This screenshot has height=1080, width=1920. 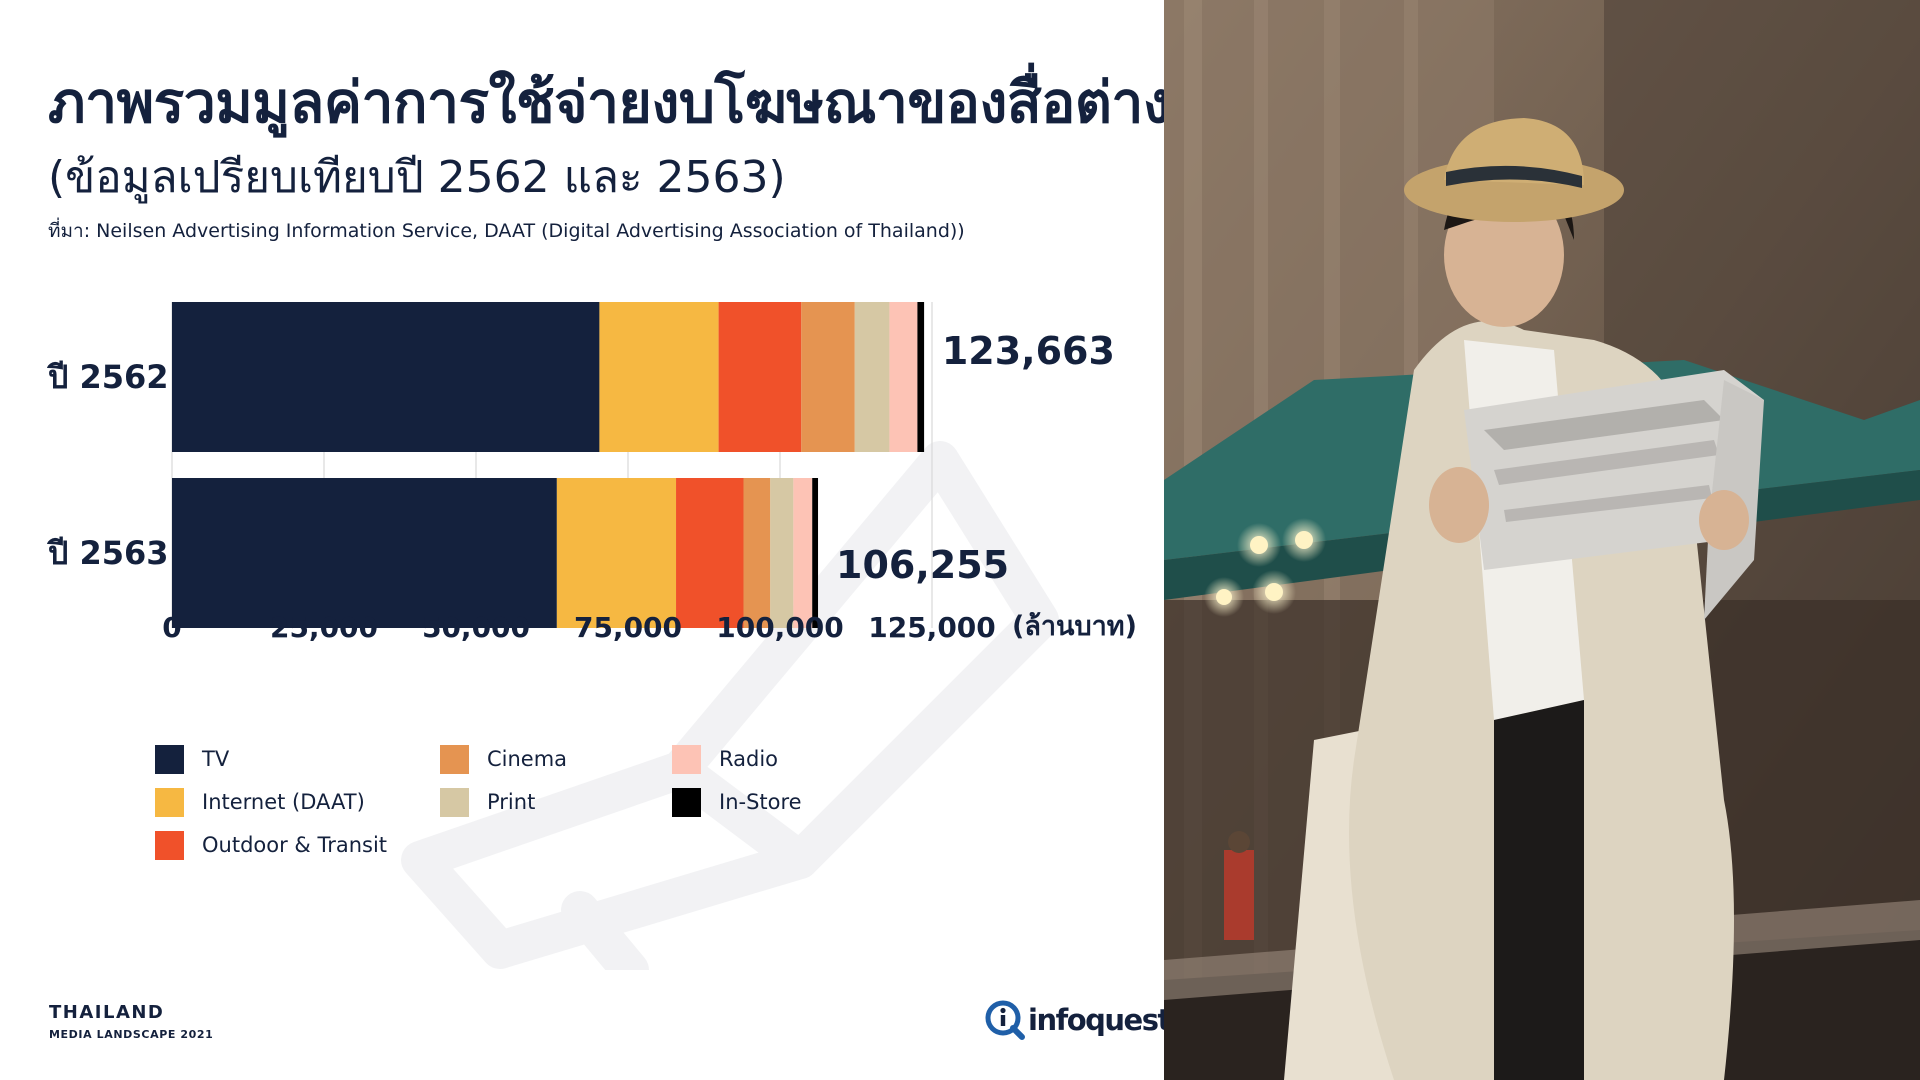 I want to click on legend-item-instore: In-Store, so click(x=737, y=802).